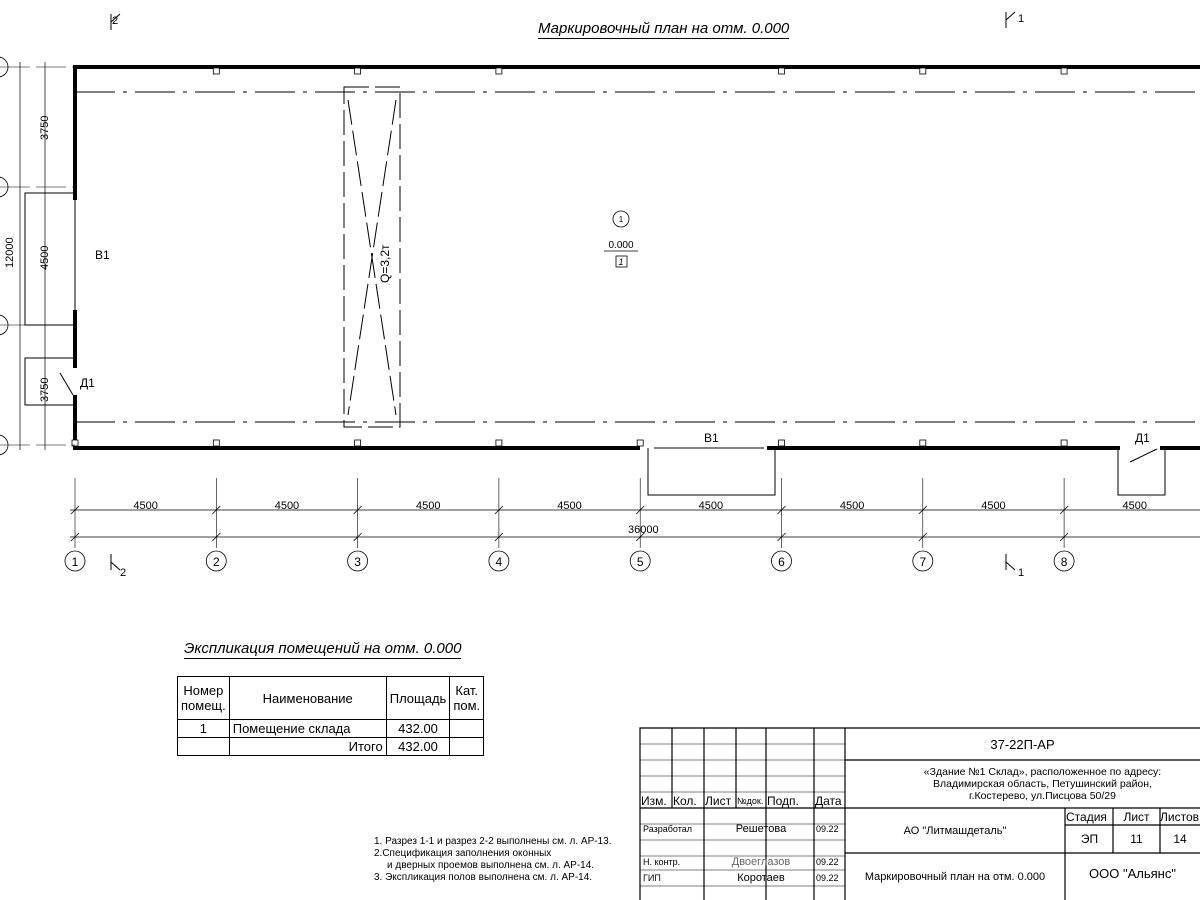  I want to click on stamp-person-row: Разработал Решетова 09.22, so click(741, 829).